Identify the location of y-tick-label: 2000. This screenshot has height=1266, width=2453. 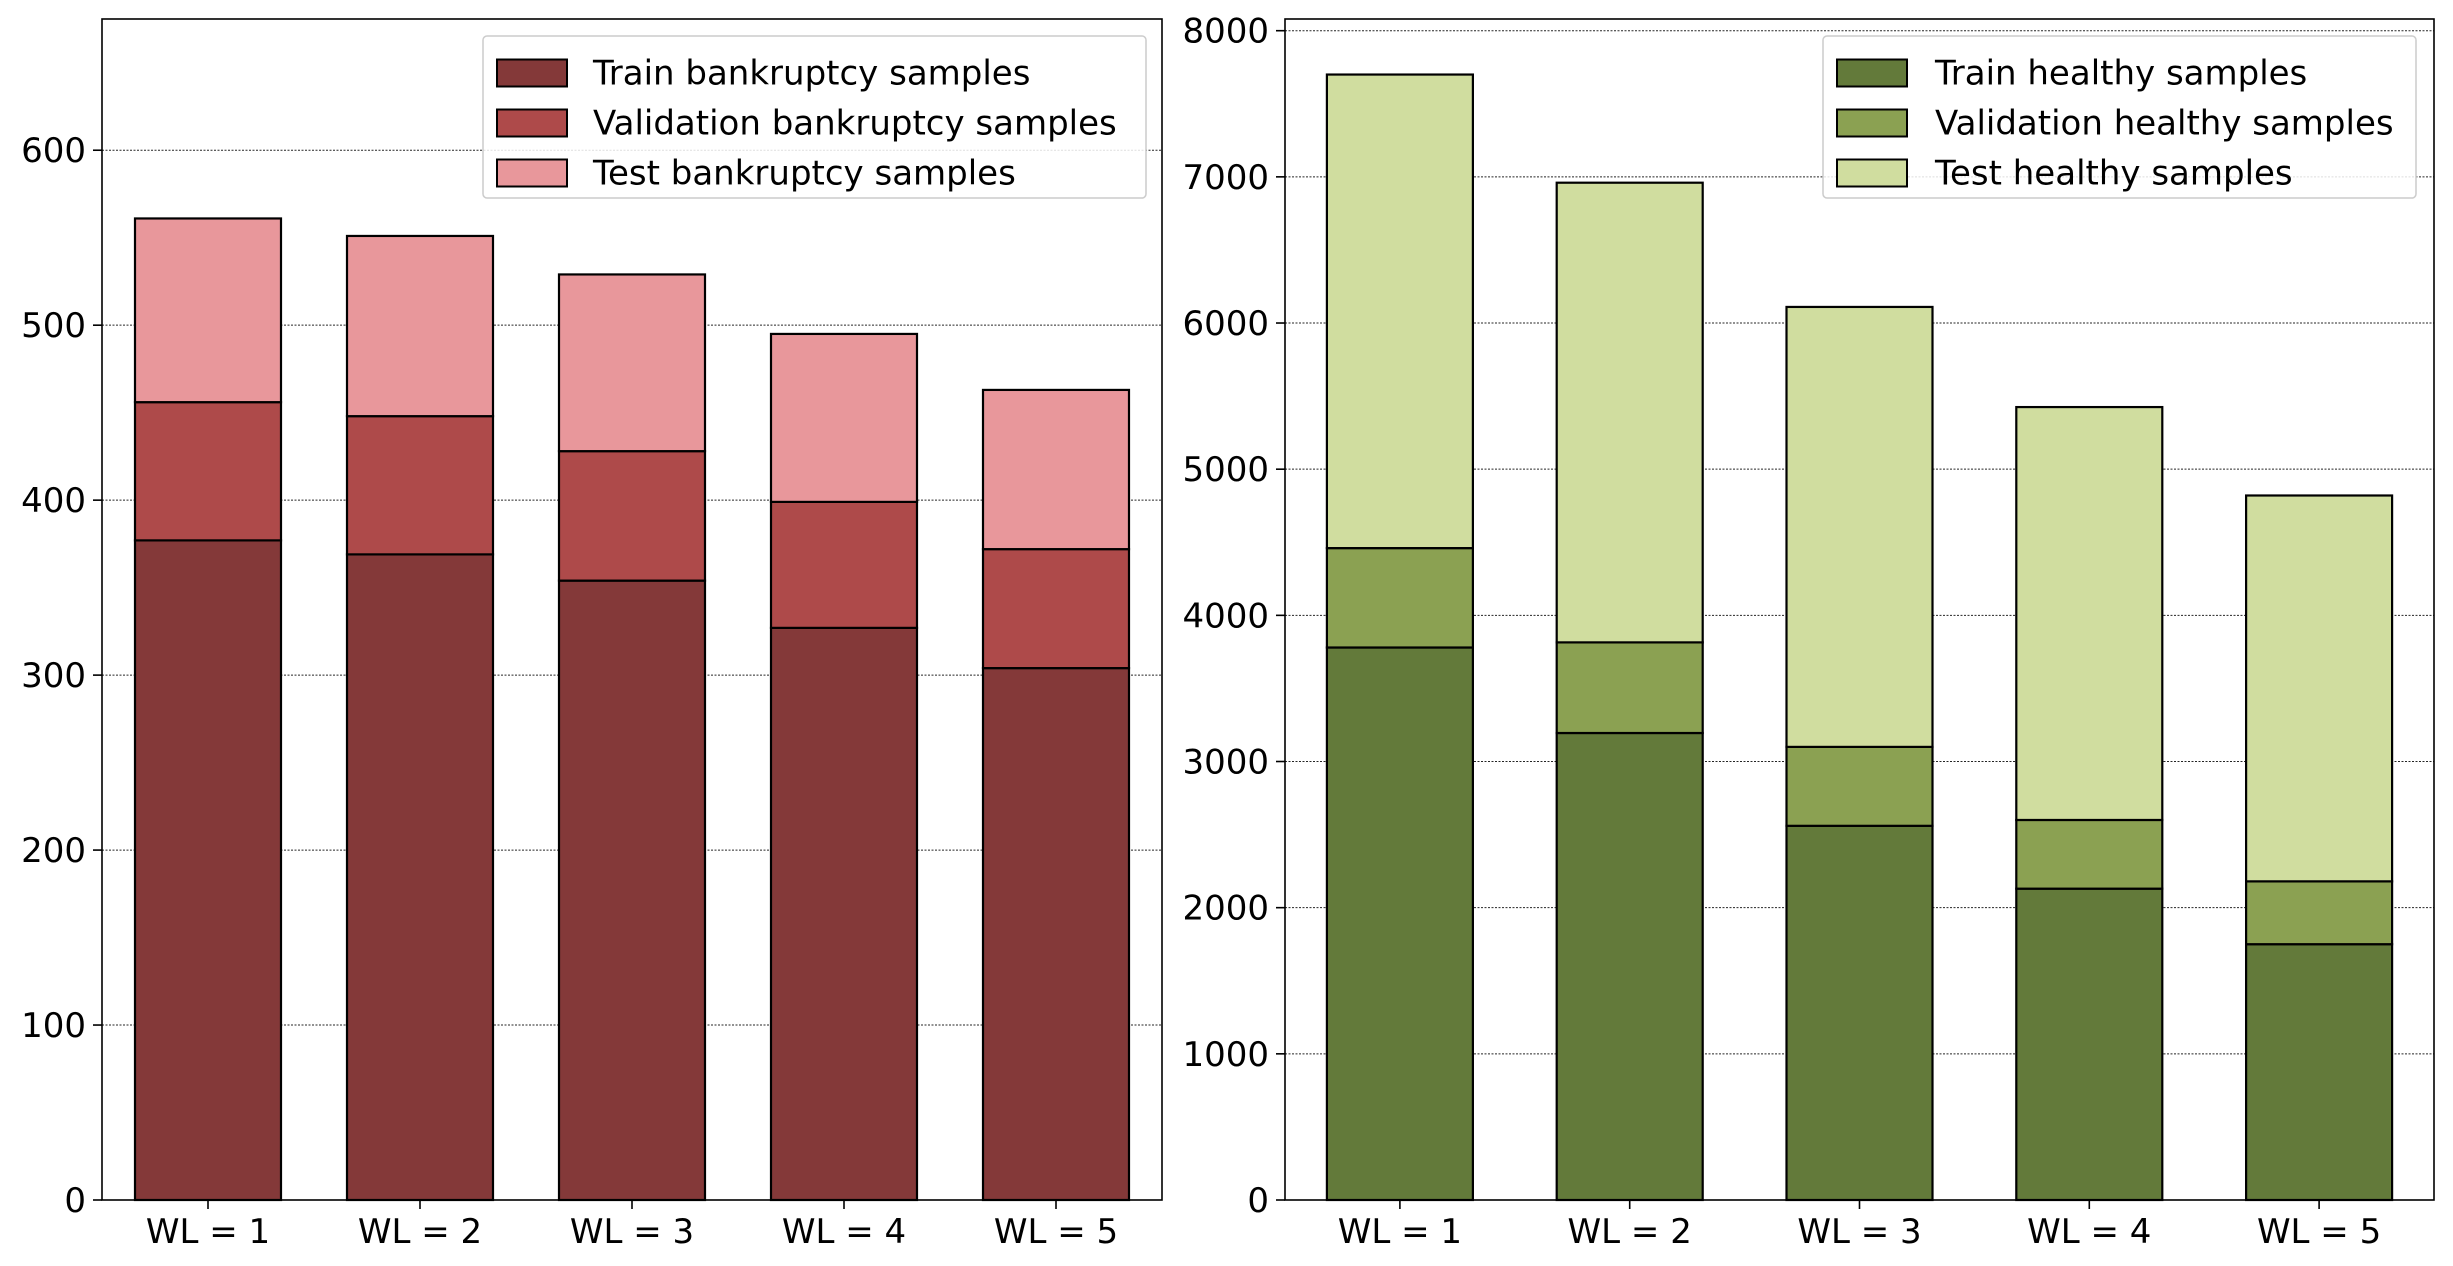
(1225, 909).